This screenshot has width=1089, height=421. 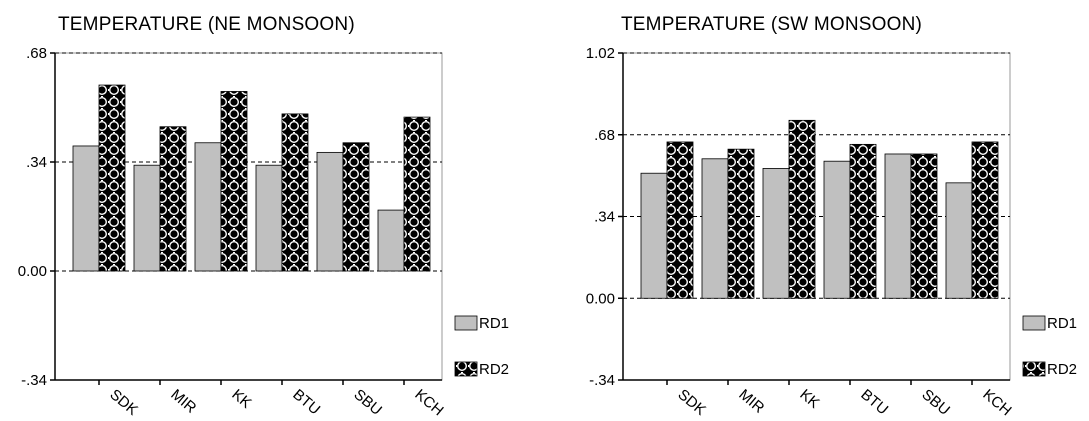 What do you see at coordinates (772, 24) in the screenshot?
I see `chart-title: TEMPERATURE (SW MONSOON)` at bounding box center [772, 24].